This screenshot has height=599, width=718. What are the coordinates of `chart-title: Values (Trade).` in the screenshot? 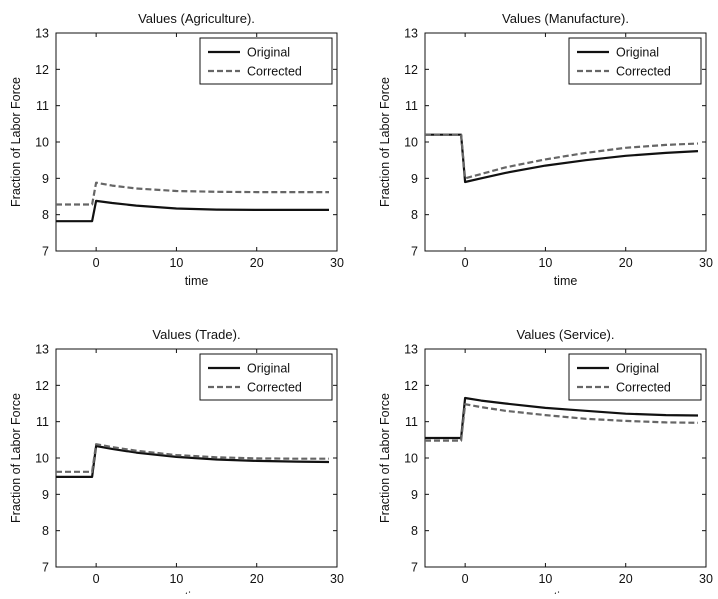 It's located at (196, 334).